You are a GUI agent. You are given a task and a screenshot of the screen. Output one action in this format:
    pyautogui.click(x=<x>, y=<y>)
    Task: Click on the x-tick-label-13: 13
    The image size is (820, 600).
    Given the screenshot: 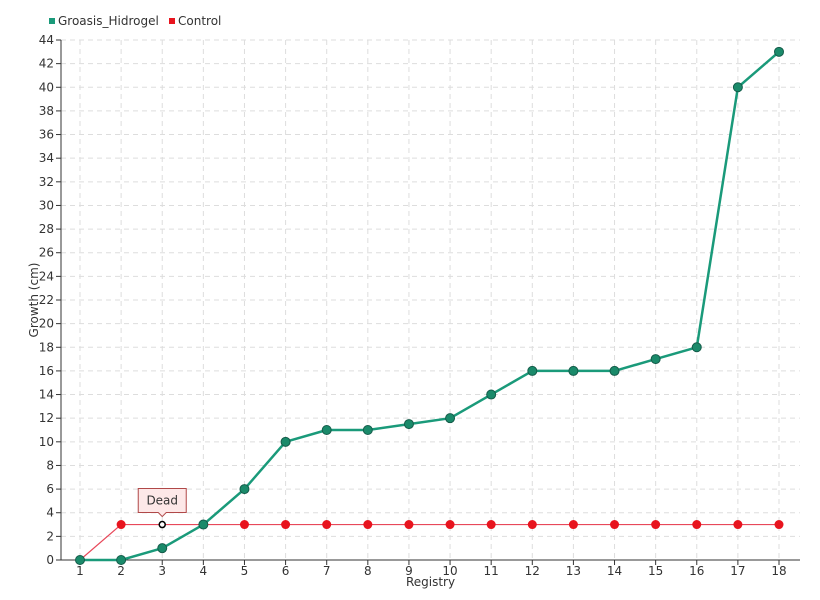 What is the action you would take?
    pyautogui.click(x=573, y=571)
    